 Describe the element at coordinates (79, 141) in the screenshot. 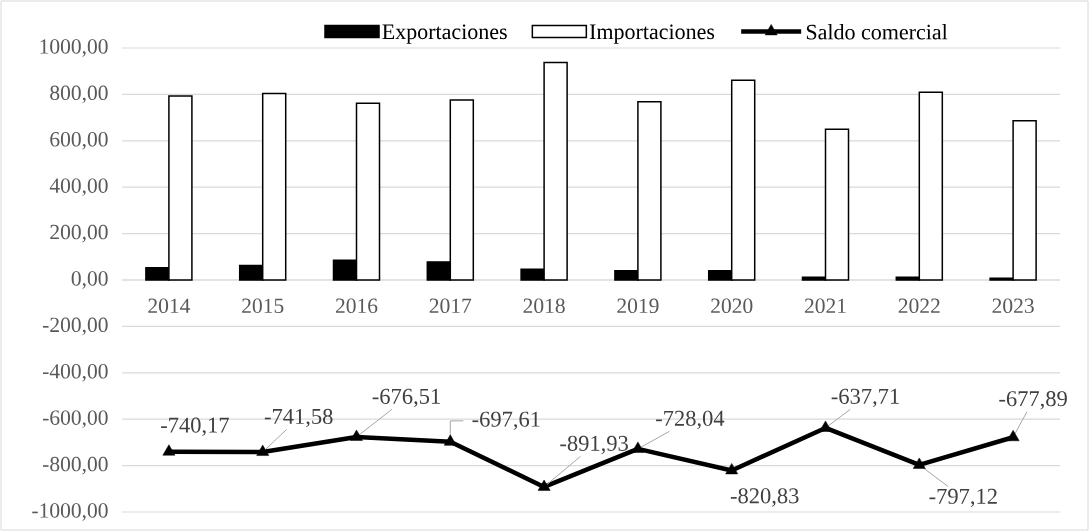

I see `y-tick-label: 600,00` at that location.